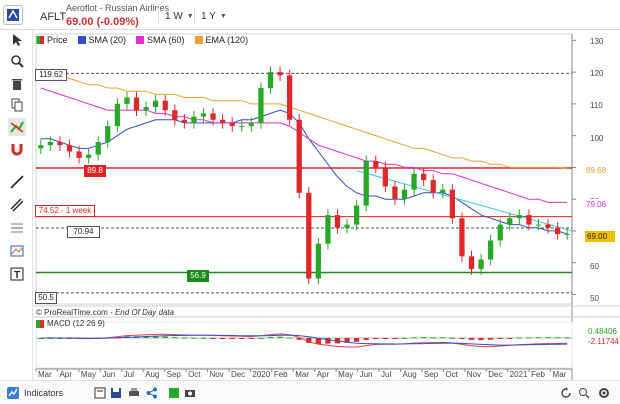  I want to click on legend-item-sma20: SMA (20), so click(101, 40).